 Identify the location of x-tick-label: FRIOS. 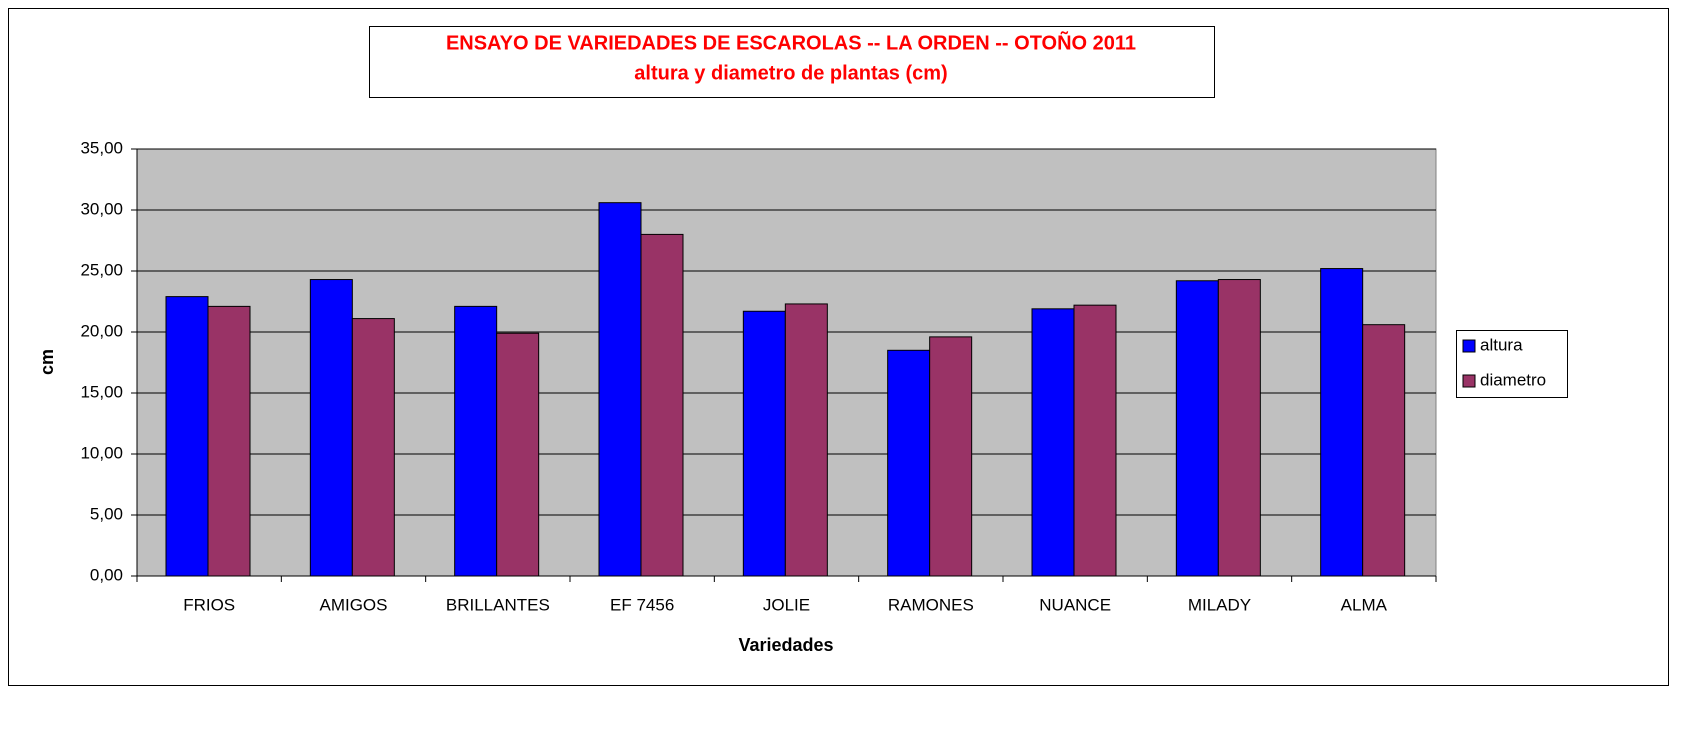
(209, 604).